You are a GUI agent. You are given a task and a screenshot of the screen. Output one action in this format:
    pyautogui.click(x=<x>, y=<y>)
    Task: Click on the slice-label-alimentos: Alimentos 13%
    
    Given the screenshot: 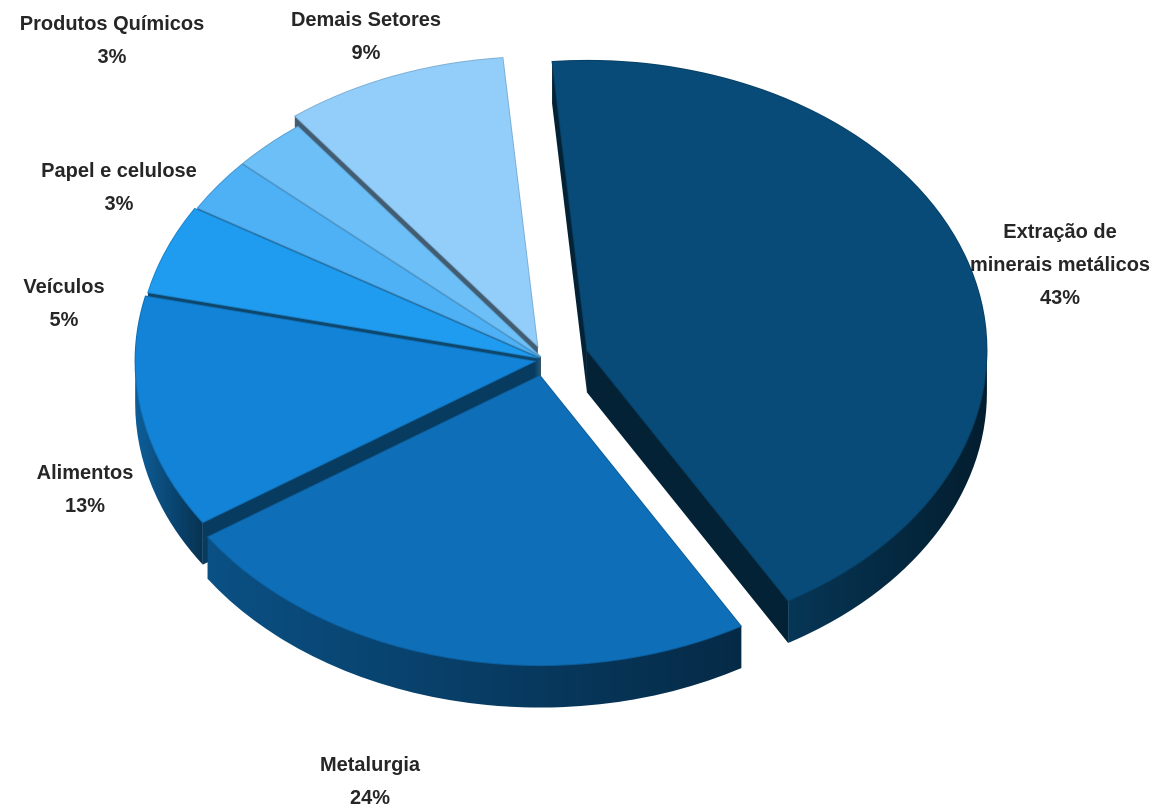 What is the action you would take?
    pyautogui.click(x=85, y=489)
    